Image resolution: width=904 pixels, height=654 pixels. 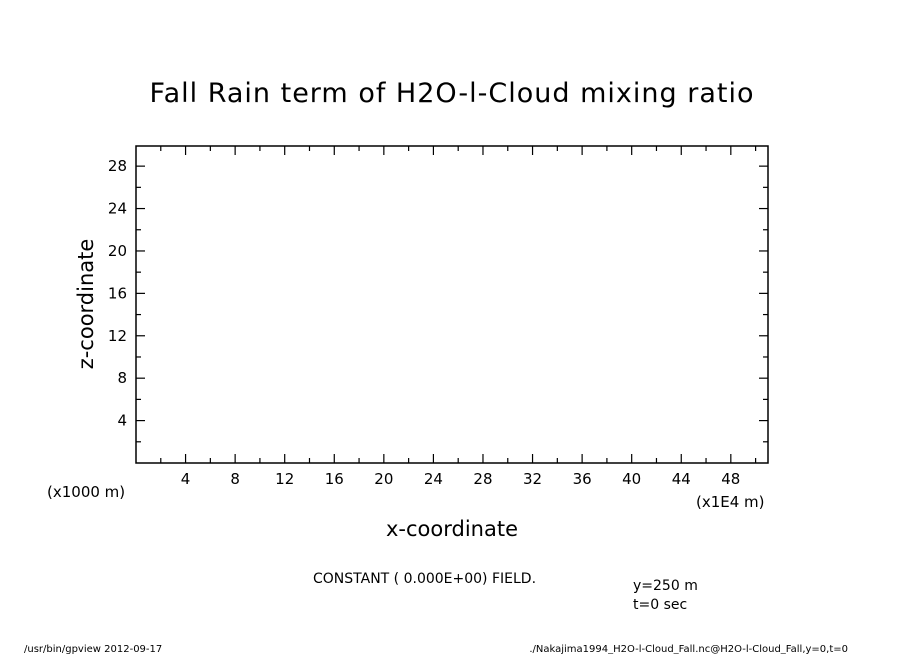 I want to click on footer-left: /usr/bin/gpview 2012-09-17, so click(x=93, y=649).